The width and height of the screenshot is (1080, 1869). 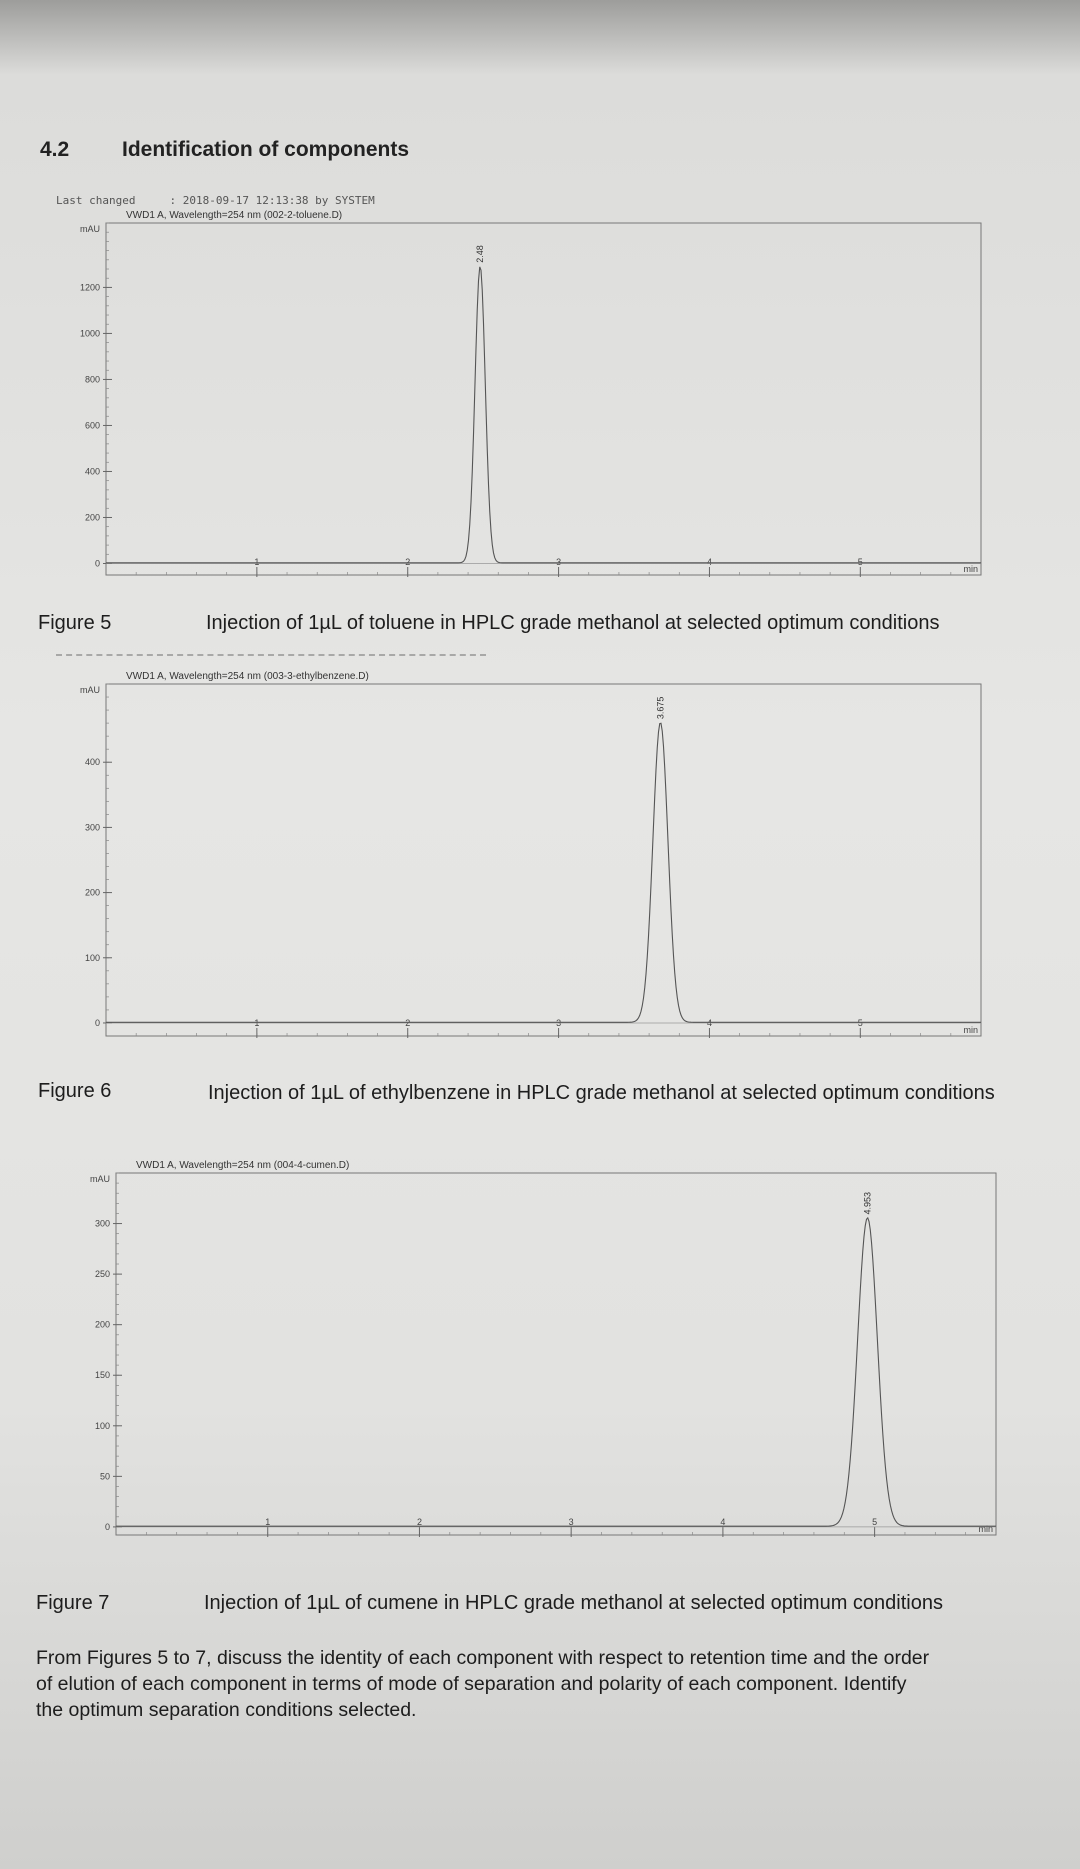 I want to click on y-tick-label: 150, so click(x=102, y=1375).